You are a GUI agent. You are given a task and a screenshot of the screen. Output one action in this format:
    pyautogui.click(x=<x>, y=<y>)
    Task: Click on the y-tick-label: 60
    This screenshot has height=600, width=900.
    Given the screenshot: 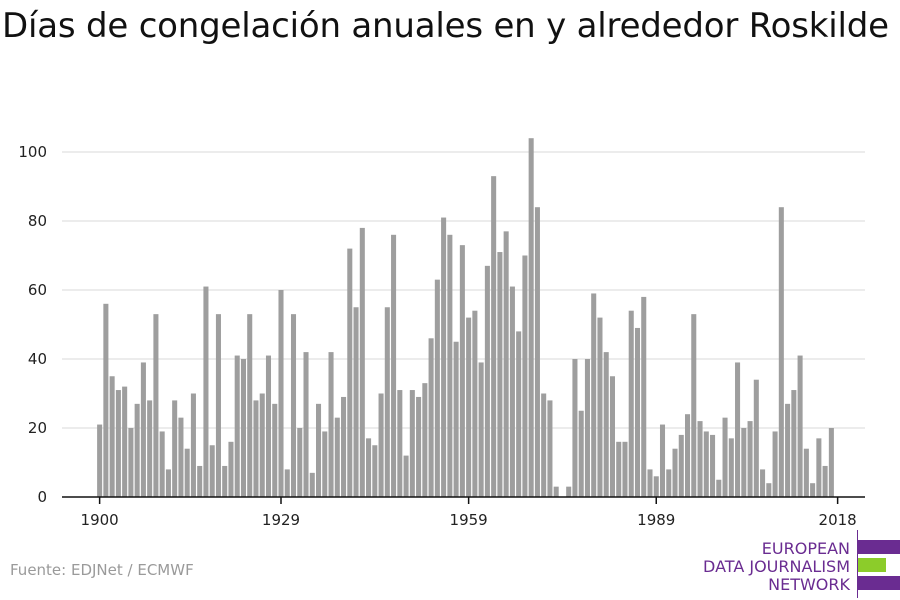 What is the action you would take?
    pyautogui.click(x=37, y=290)
    